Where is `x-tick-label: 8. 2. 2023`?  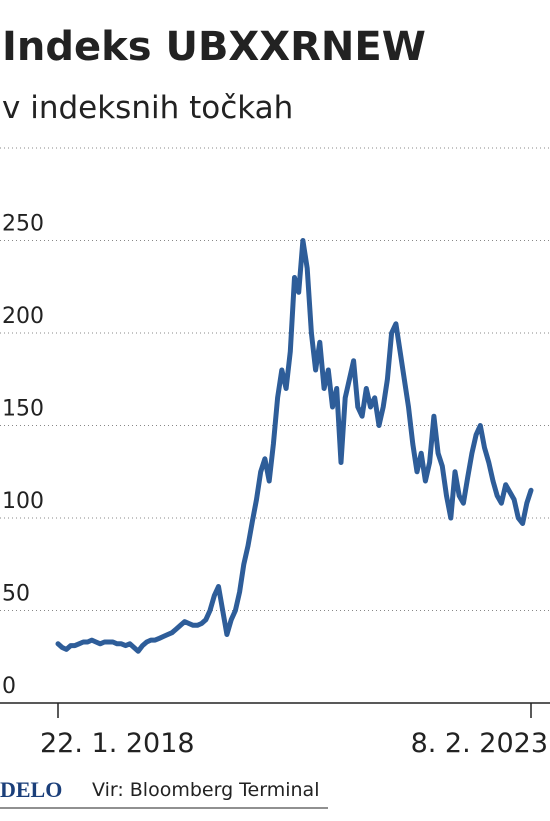
x-tick-label: 8. 2. 2023 is located at coordinates (479, 743).